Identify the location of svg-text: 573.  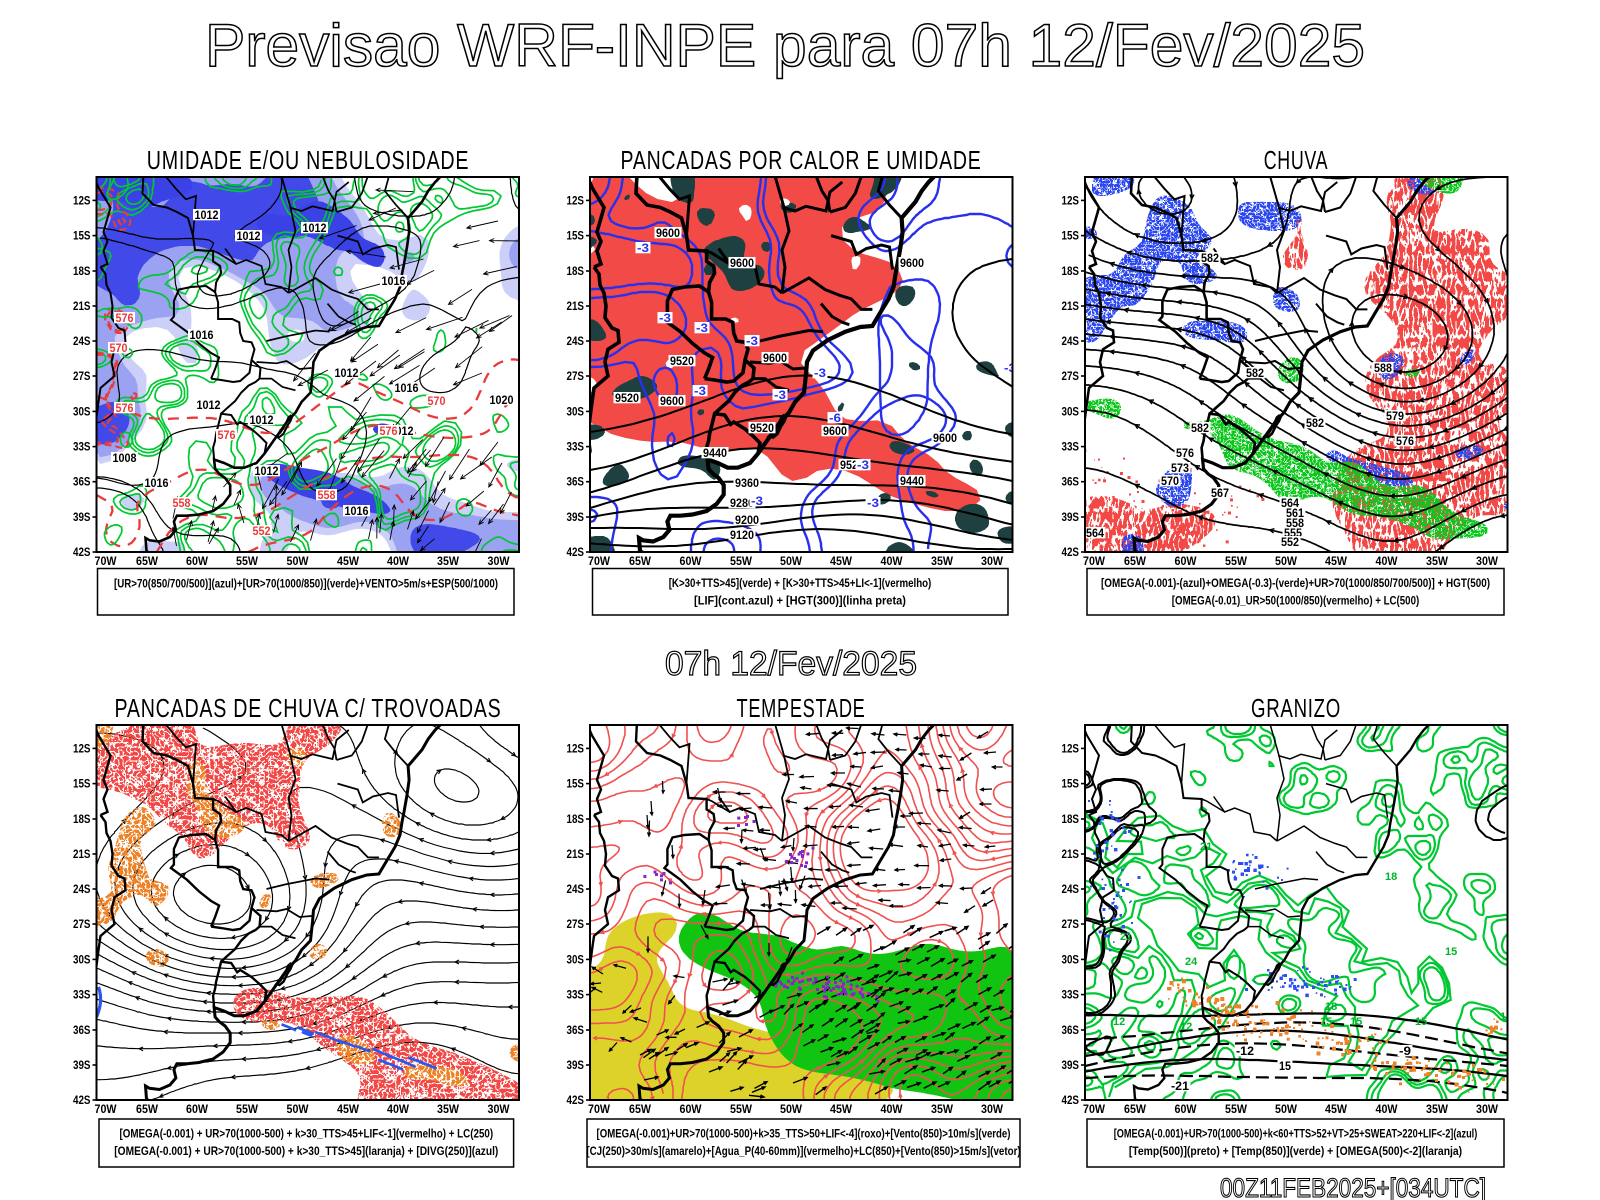
(1180, 469).